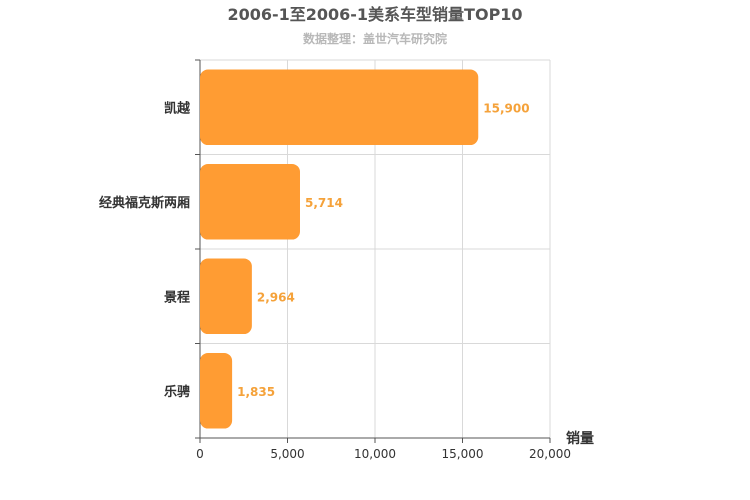 The image size is (750, 500). Describe the element at coordinates (177, 297) in the screenshot. I see `category-label: 景程` at that location.